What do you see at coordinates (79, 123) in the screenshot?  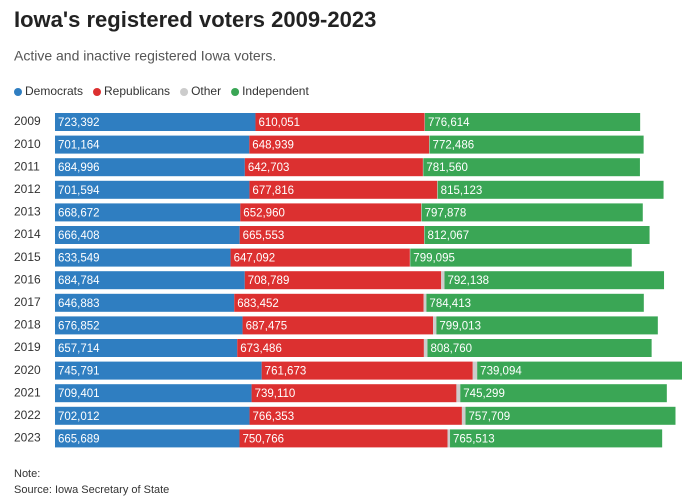 I see `value-label: 723,392` at bounding box center [79, 123].